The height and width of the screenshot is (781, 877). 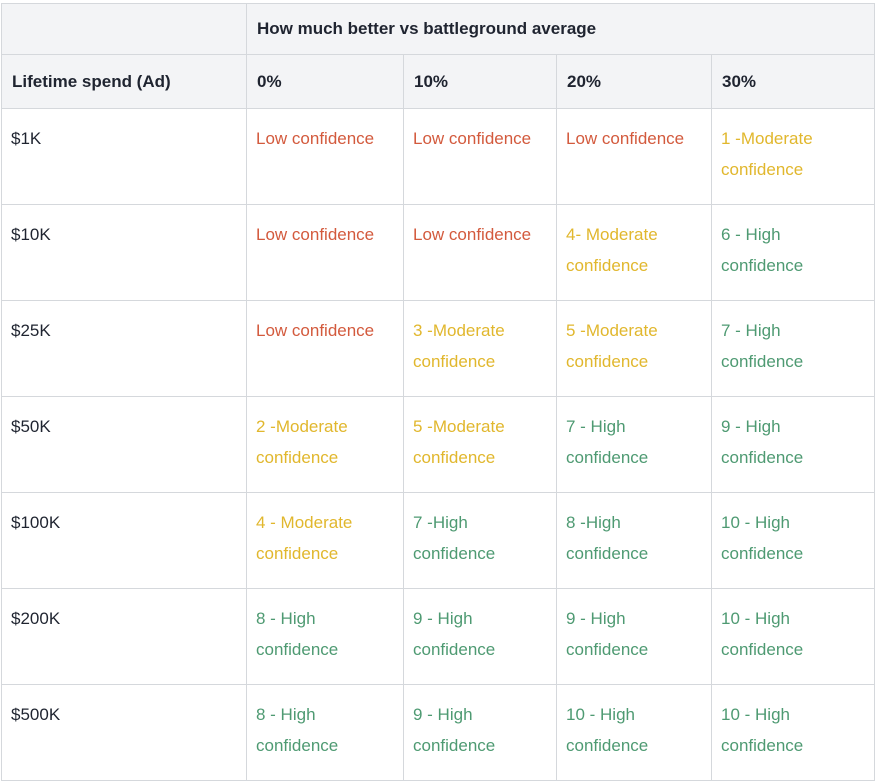 What do you see at coordinates (793, 81) in the screenshot?
I see `column-header: 30%` at bounding box center [793, 81].